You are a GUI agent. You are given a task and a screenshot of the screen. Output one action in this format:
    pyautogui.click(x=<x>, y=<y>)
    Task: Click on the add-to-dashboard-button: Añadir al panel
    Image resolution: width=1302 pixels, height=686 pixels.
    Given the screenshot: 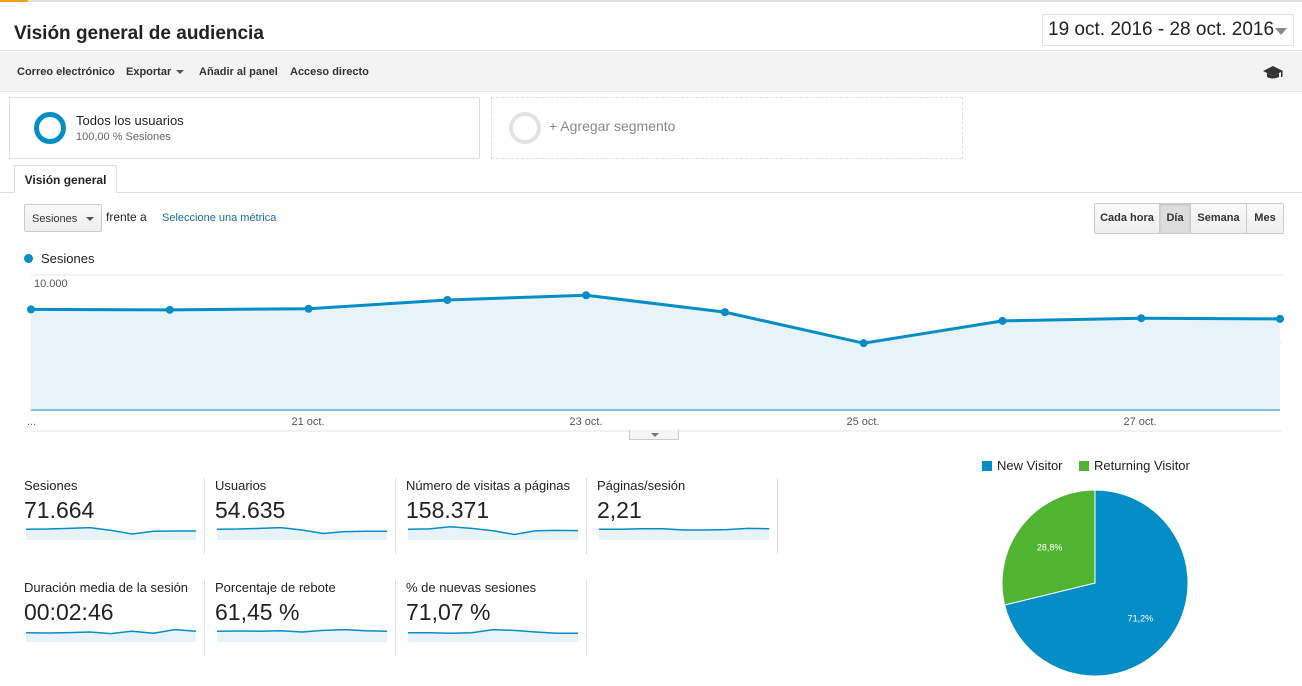 What is the action you would take?
    pyautogui.click(x=238, y=72)
    